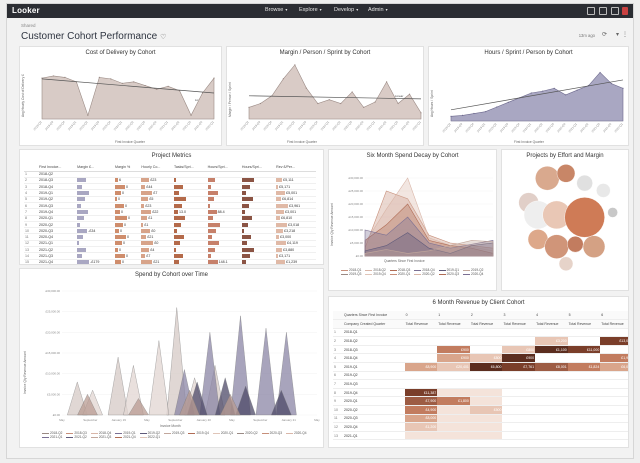 The image size is (640, 463). I want to click on y-tick-label: £20,000.00, so click(356, 204).